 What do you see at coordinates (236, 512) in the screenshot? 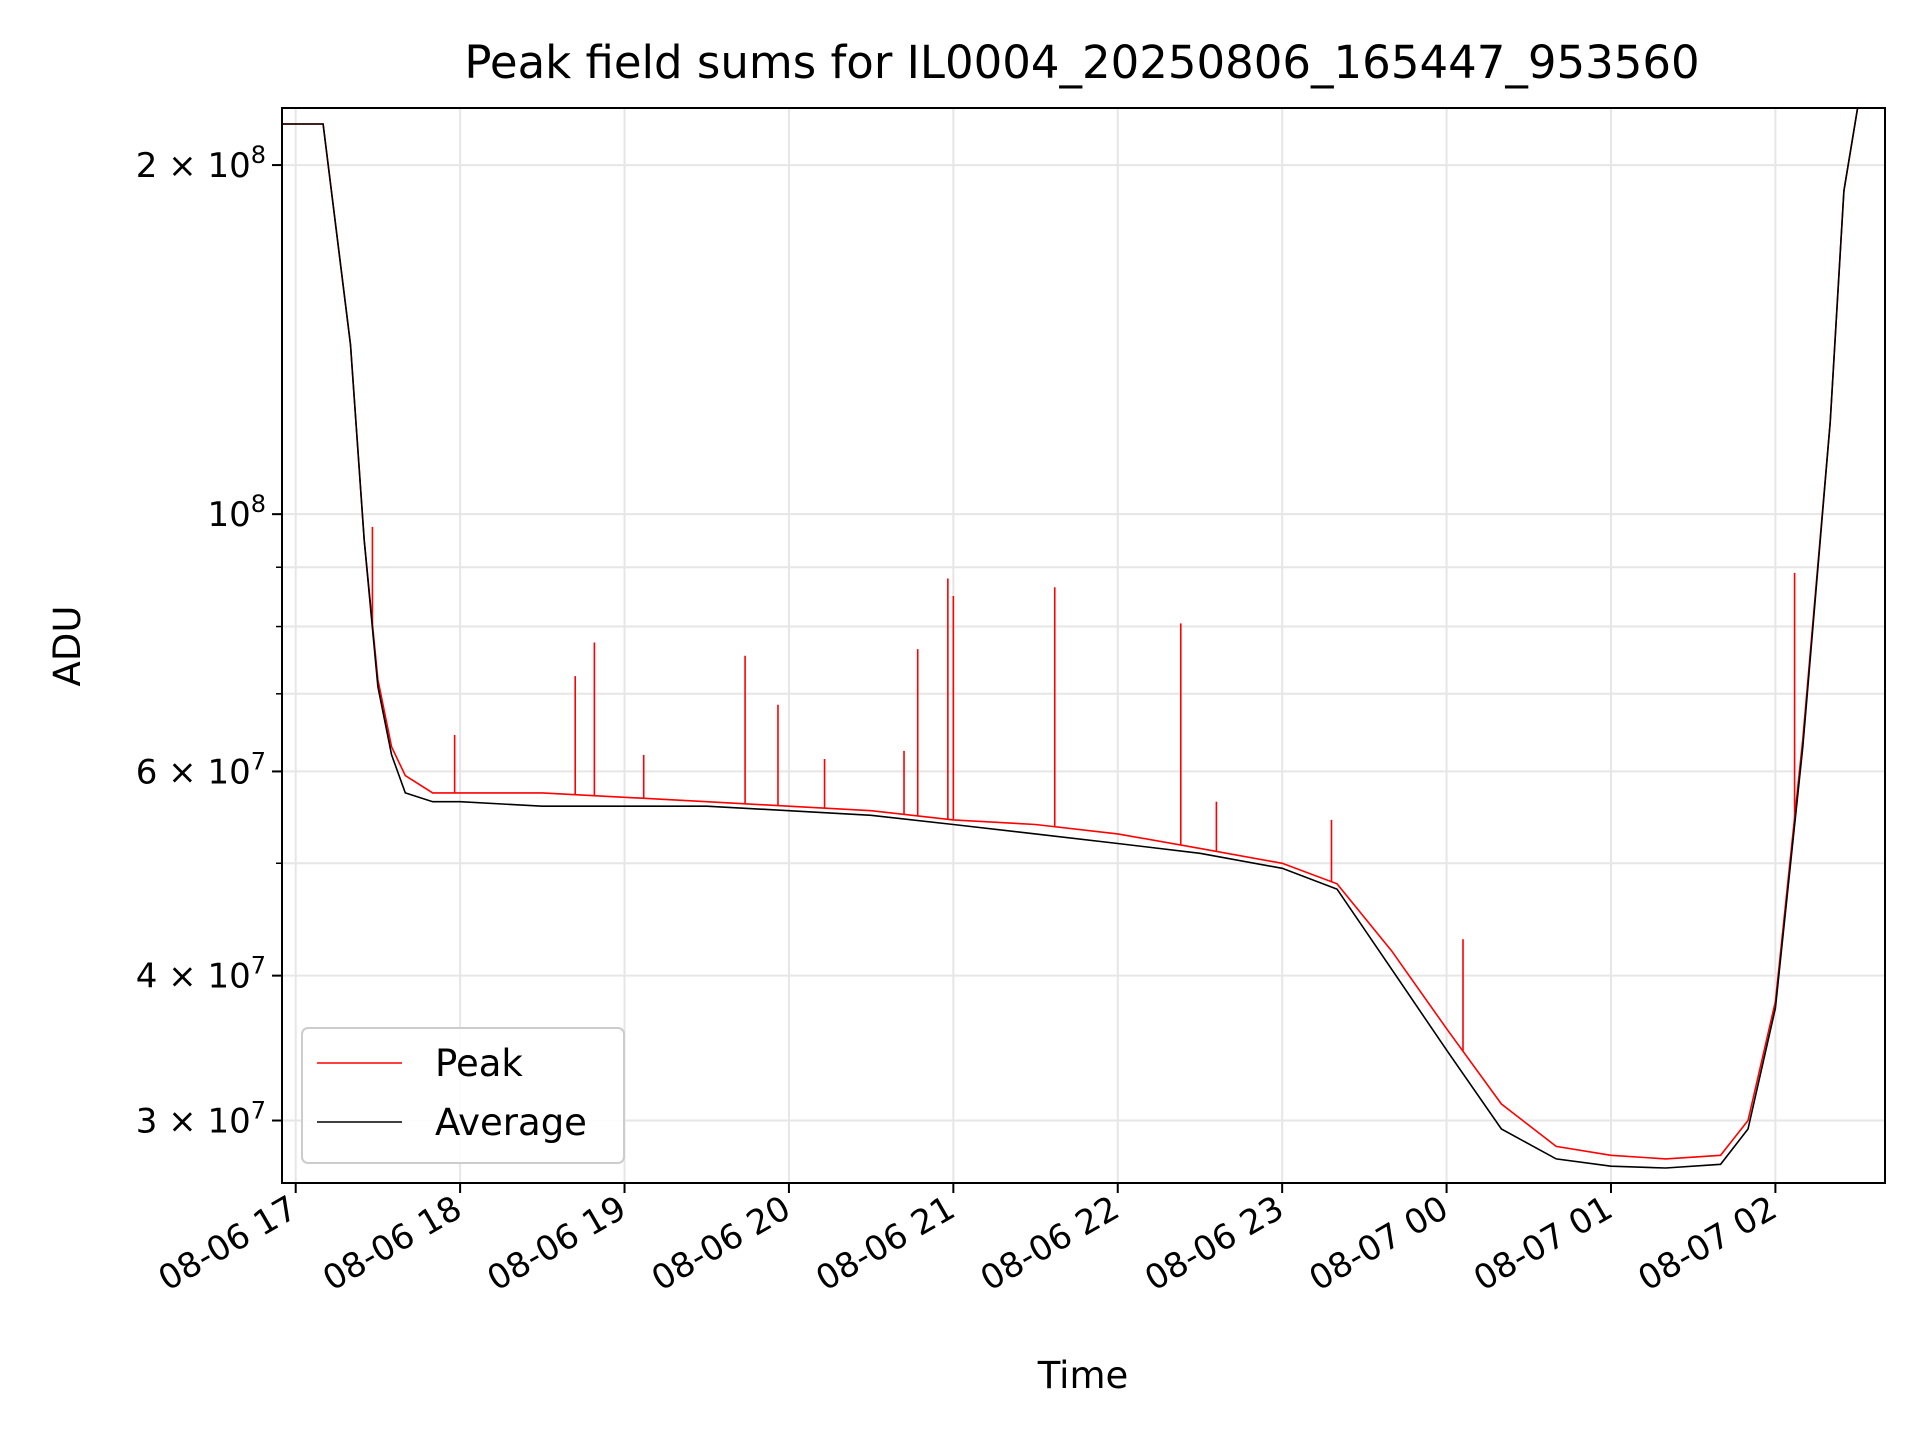
I see `y-tick-label: 108` at bounding box center [236, 512].